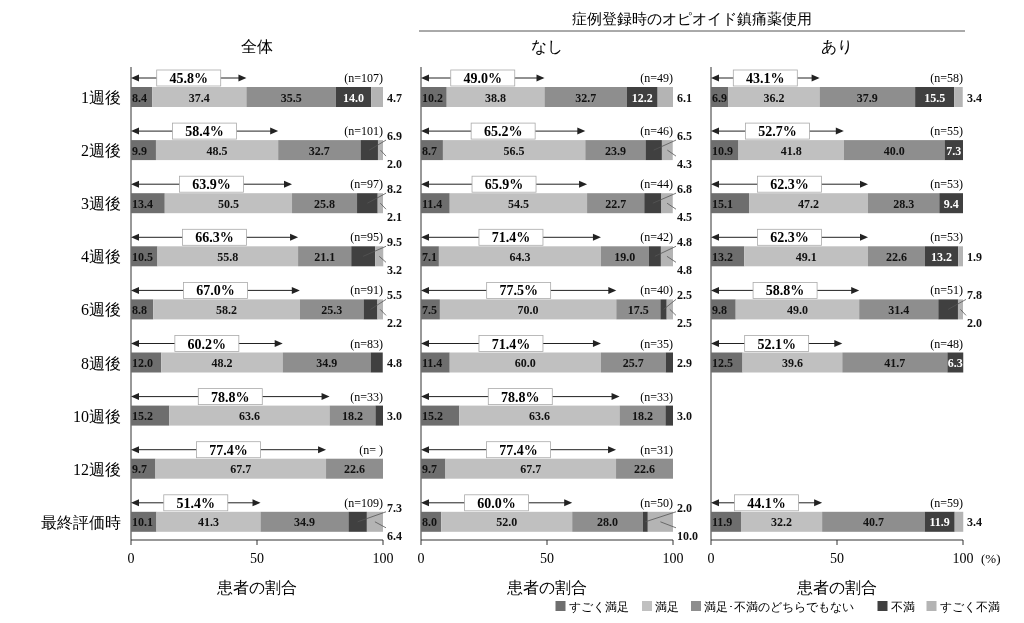  I want to click on data-label: 2.0, so click(974, 323).